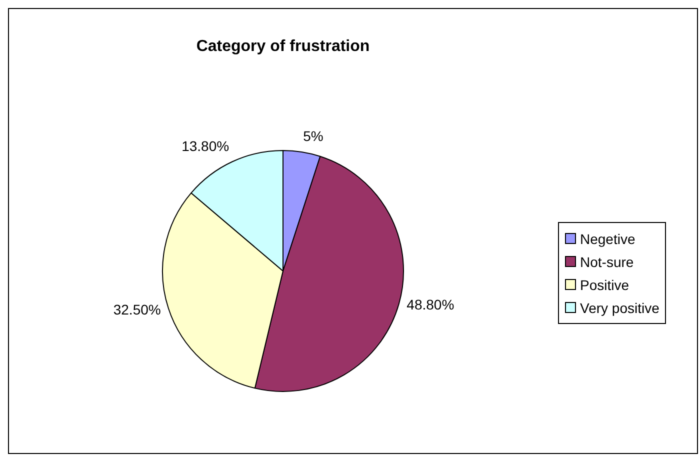 The image size is (700, 463). Describe the element at coordinates (430, 304) in the screenshot. I see `data-label: 48.80%` at that location.